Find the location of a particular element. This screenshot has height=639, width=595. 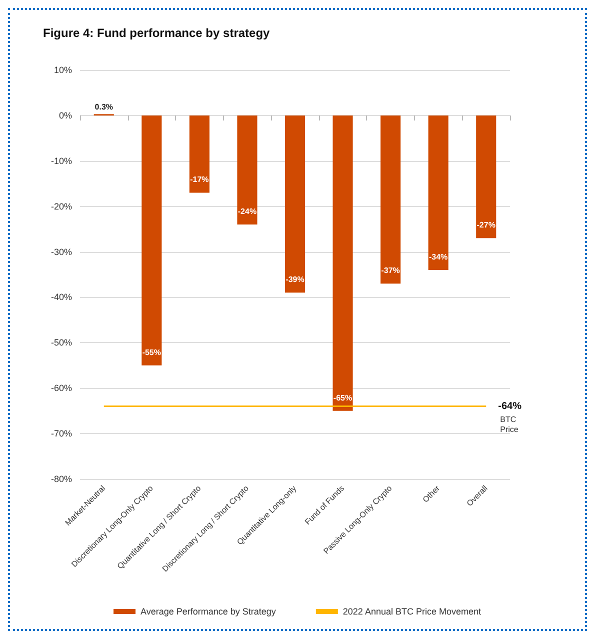

data-label: -37% is located at coordinates (390, 271).